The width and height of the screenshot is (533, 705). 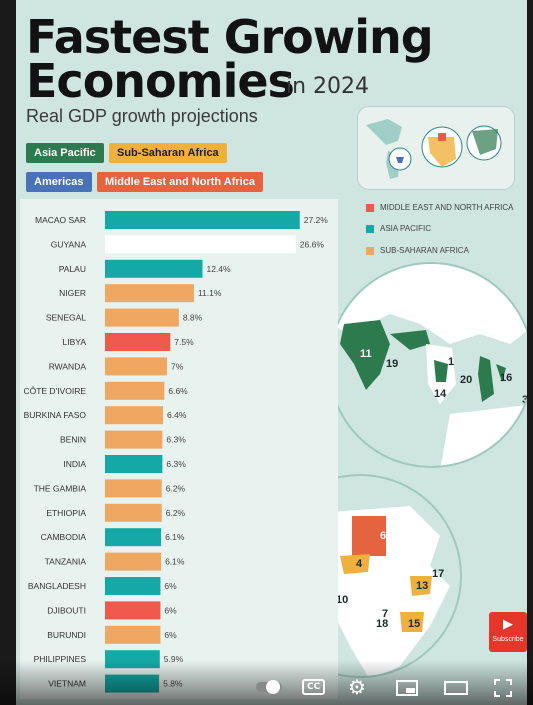 I want to click on title-line-2: Economies, so click(x=160, y=81).